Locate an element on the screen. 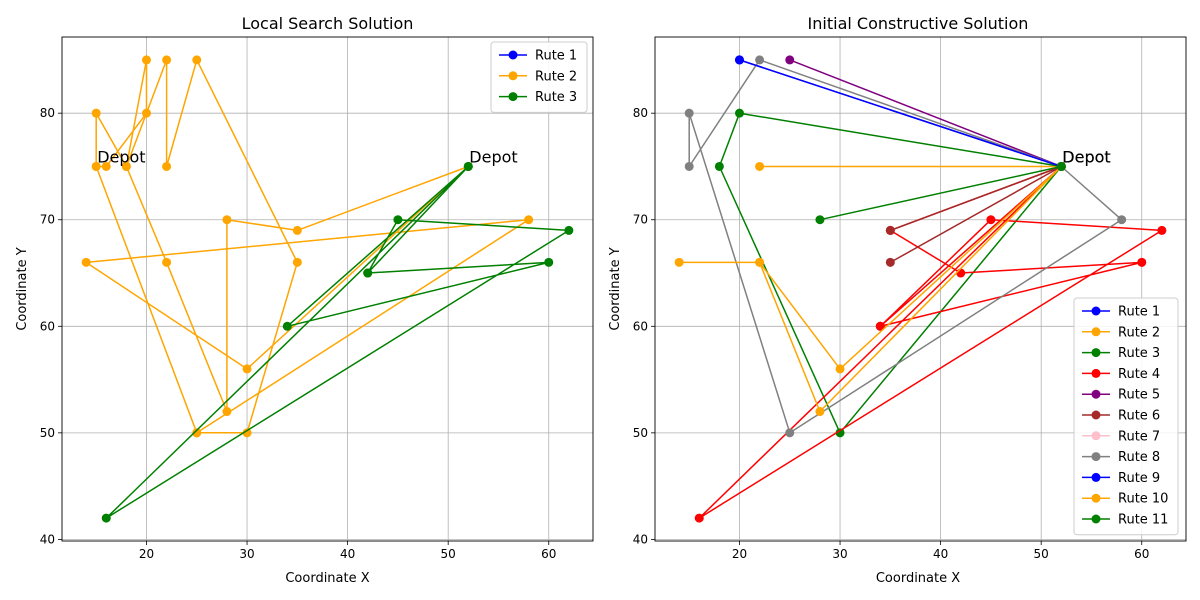  legend-label: Rute 7 is located at coordinates (1139, 436).